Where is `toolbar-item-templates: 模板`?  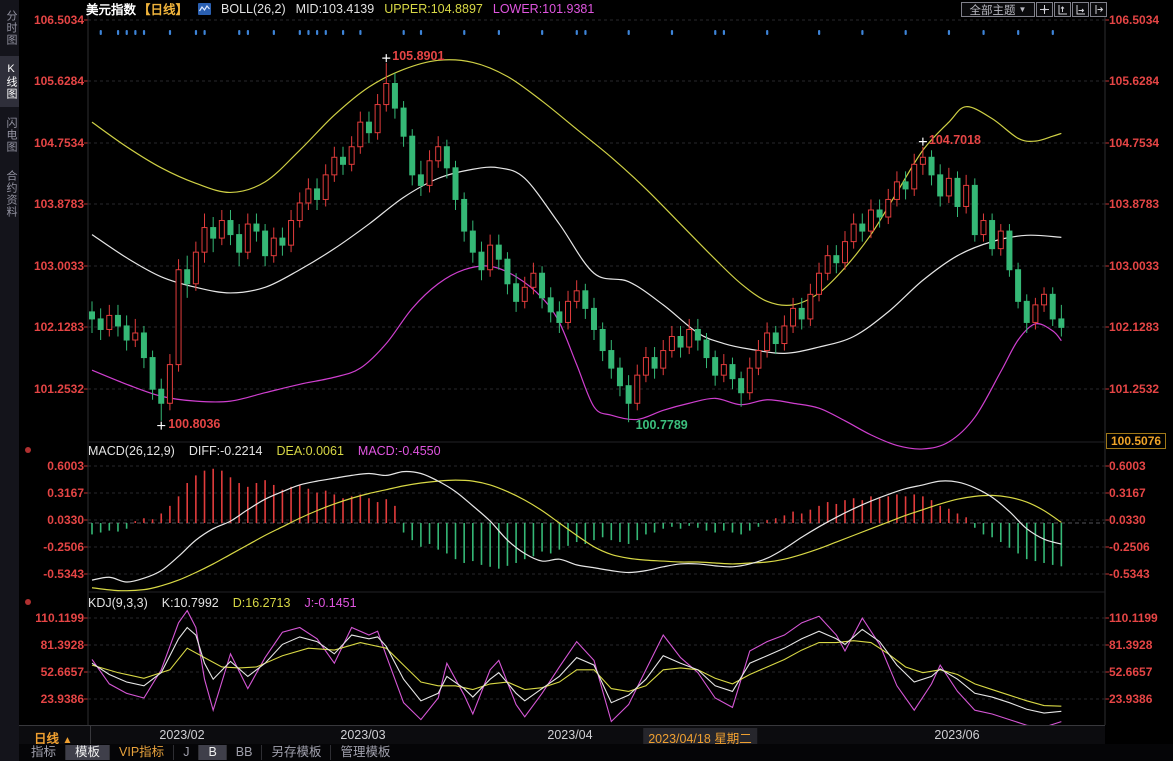 toolbar-item-templates: 模板 is located at coordinates (87, 752).